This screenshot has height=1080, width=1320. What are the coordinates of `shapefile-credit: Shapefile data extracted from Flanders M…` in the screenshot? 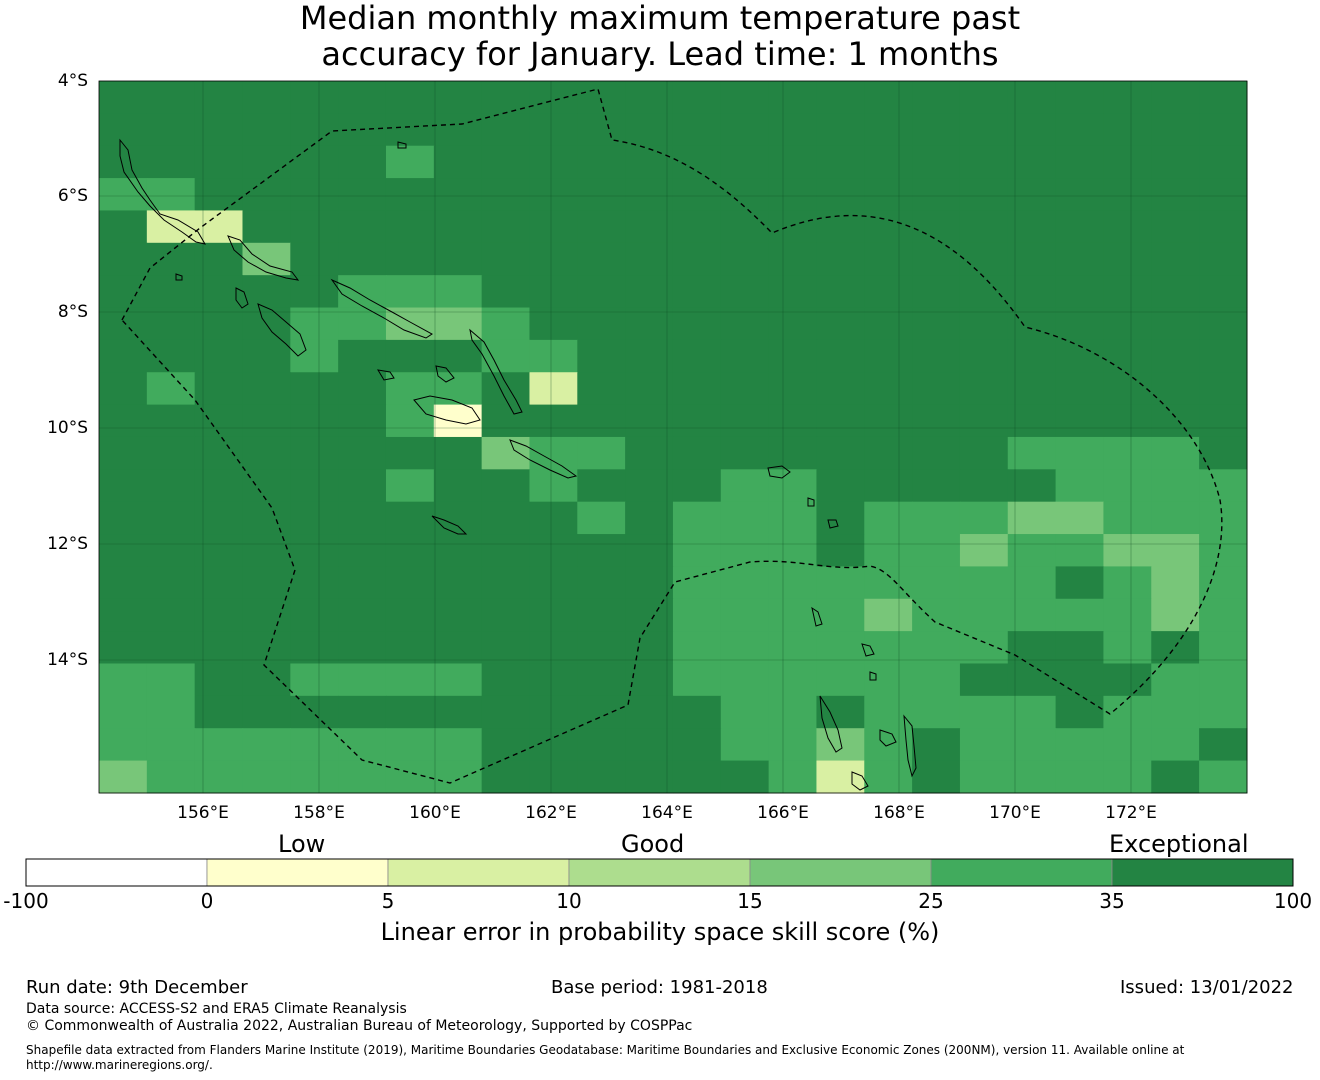 It's located at (605, 1057).